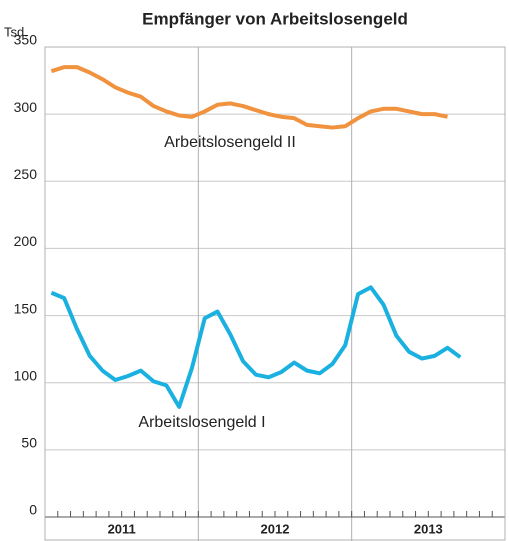 Image resolution: width=509 pixels, height=541 pixels. Describe the element at coordinates (33, 510) in the screenshot. I see `y-tick-label: 0` at that location.